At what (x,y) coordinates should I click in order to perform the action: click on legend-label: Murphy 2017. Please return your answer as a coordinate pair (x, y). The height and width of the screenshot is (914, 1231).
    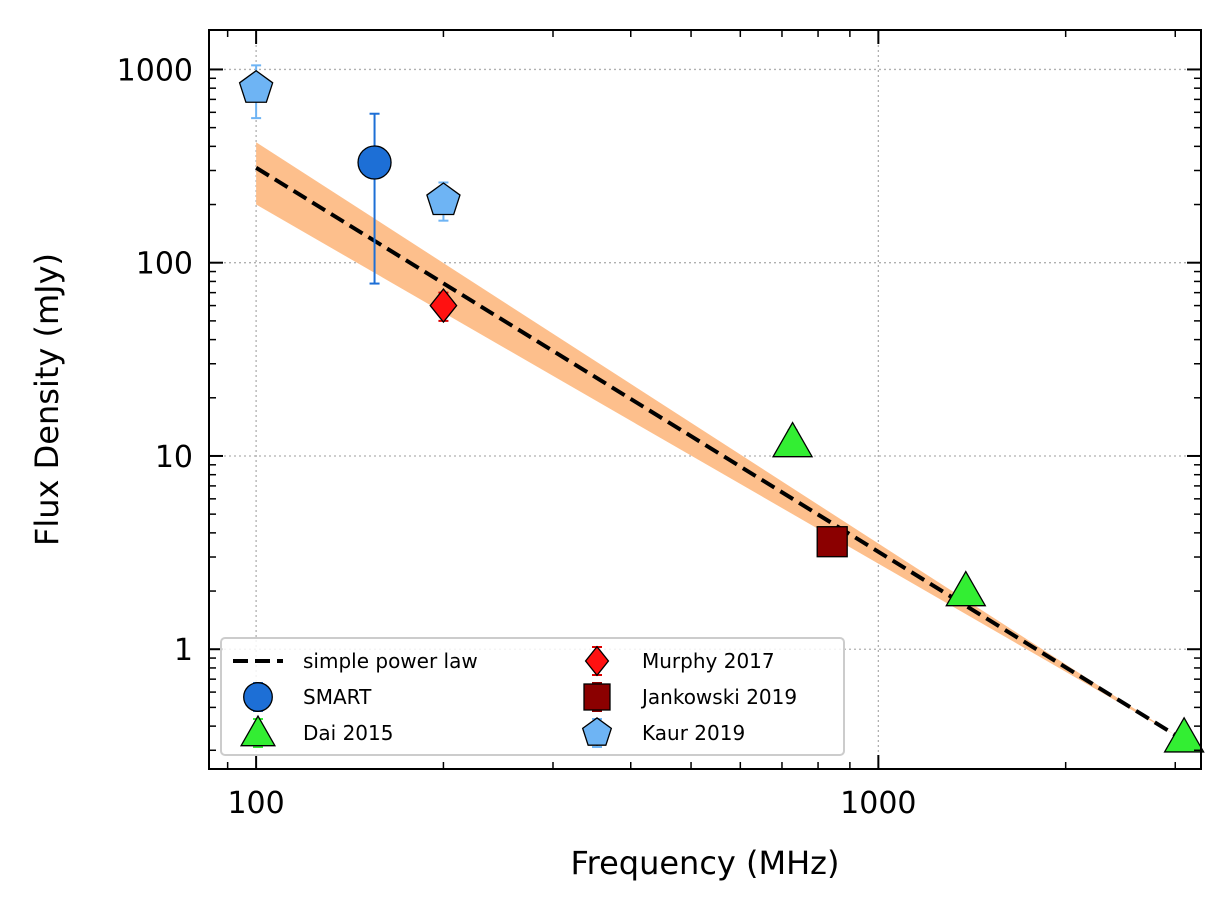
    Looking at the image, I should click on (708, 661).